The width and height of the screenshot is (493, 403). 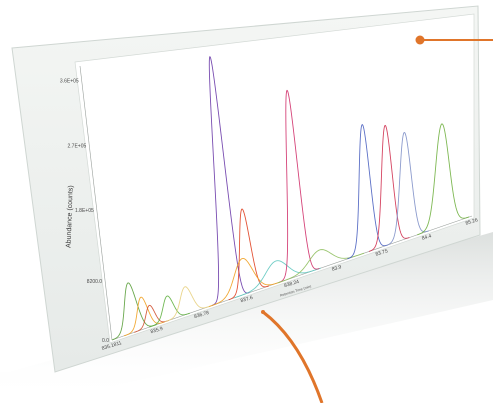 What do you see at coordinates (105, 341) in the screenshot?
I see `y-tick-label: 0.0` at bounding box center [105, 341].